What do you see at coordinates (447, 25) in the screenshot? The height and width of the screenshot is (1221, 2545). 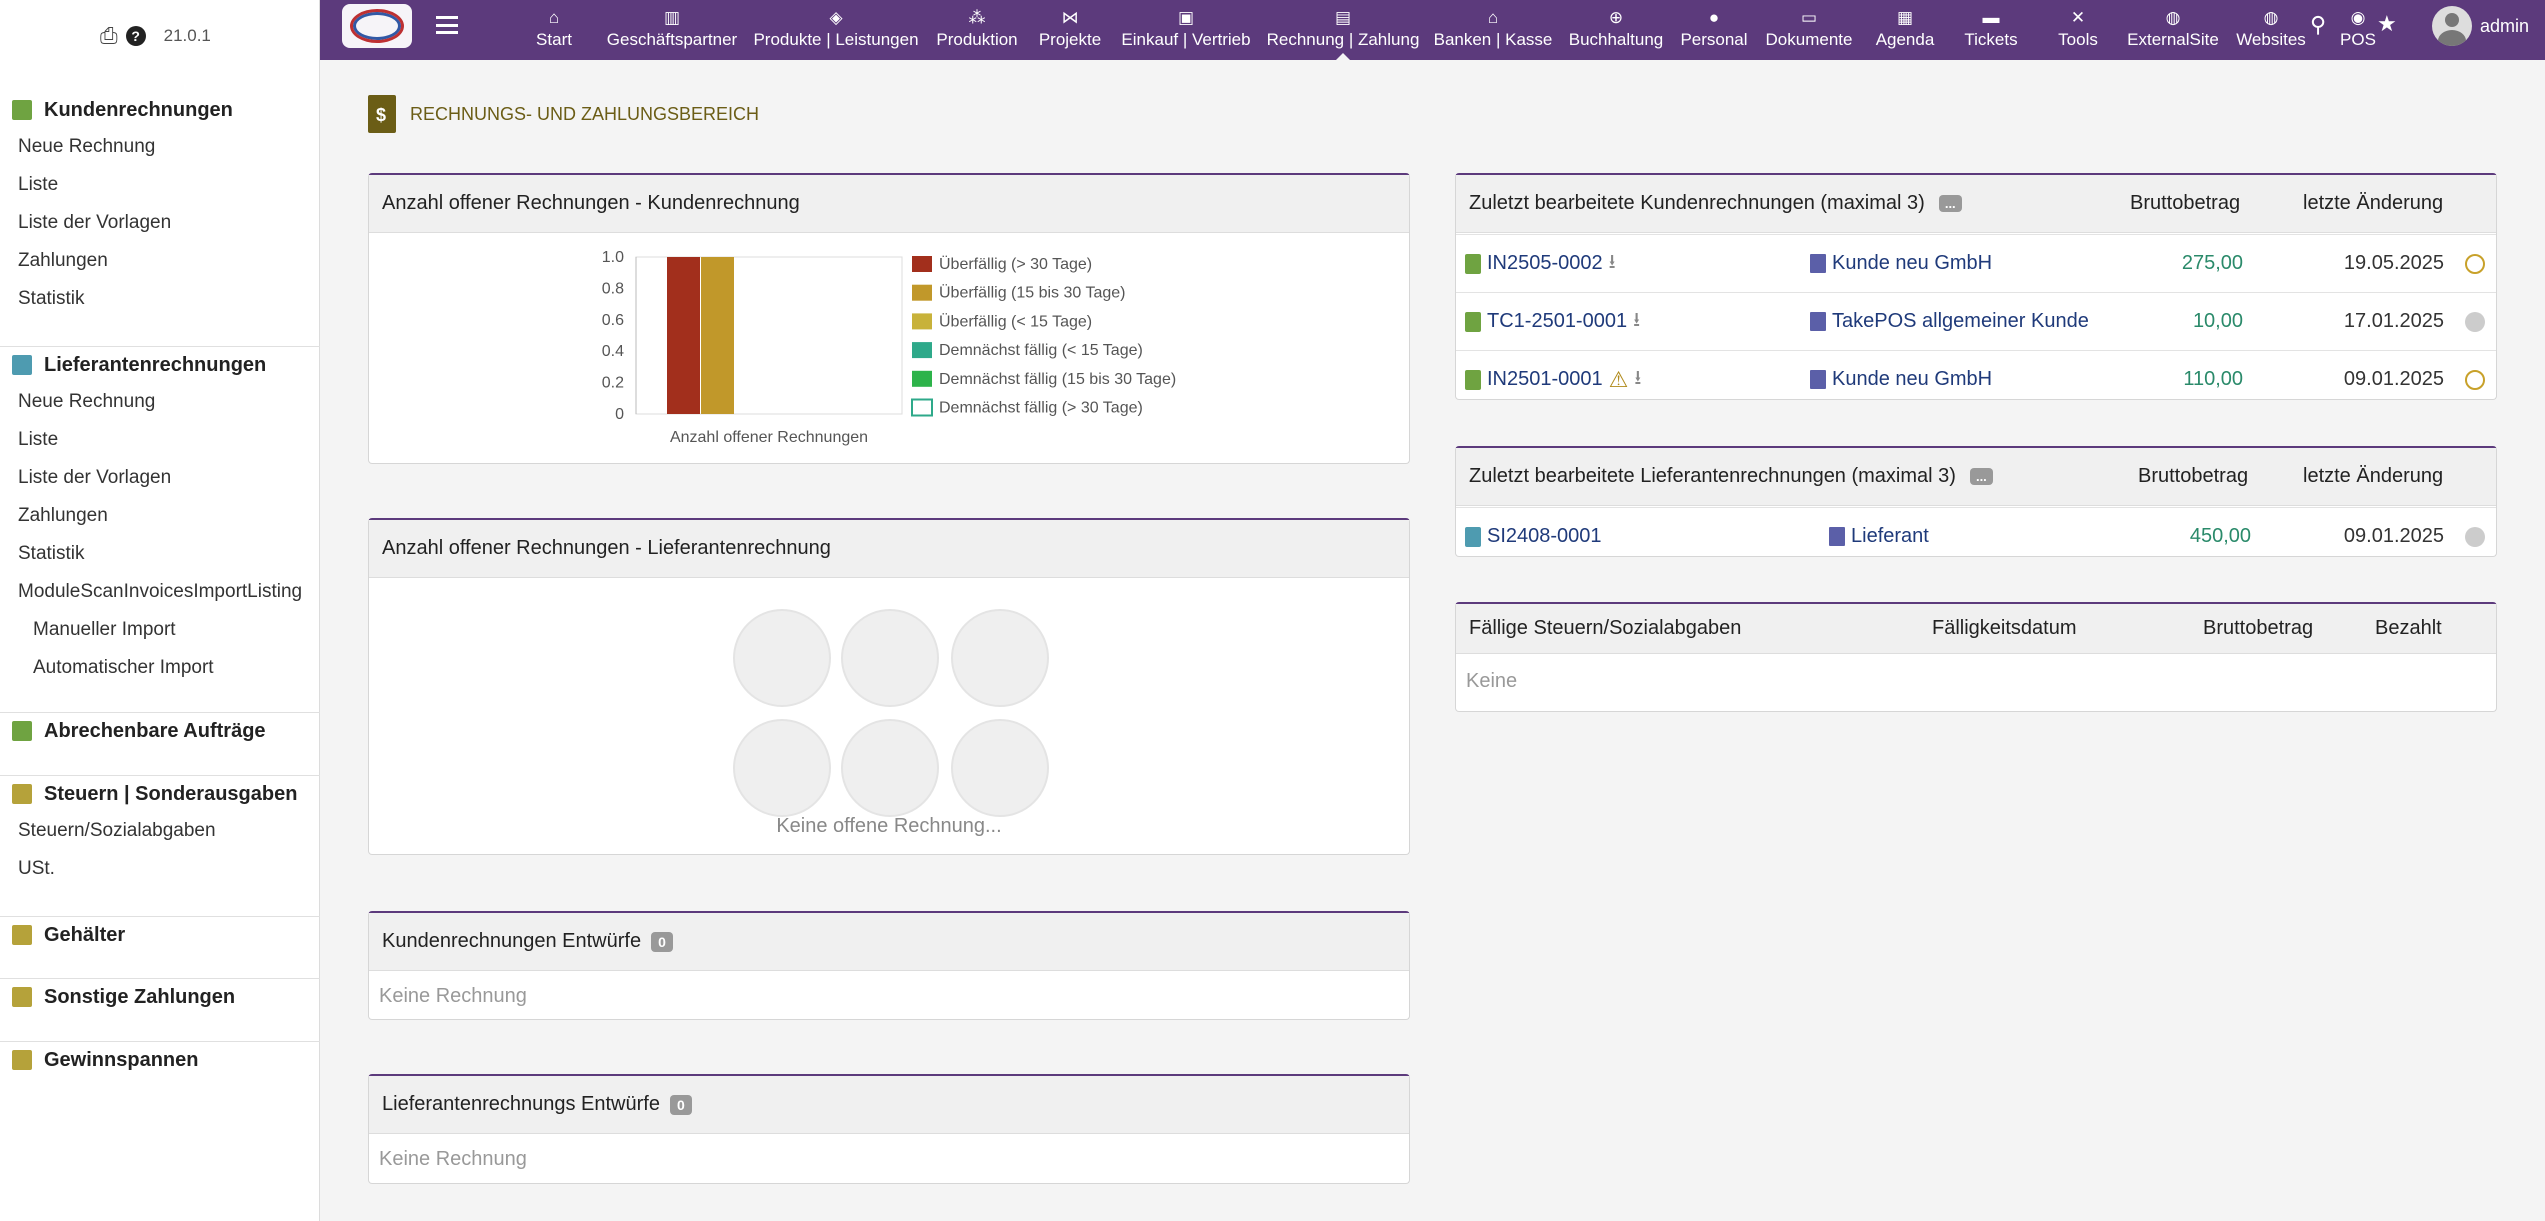 I see `hamburger-menu-icon` at bounding box center [447, 25].